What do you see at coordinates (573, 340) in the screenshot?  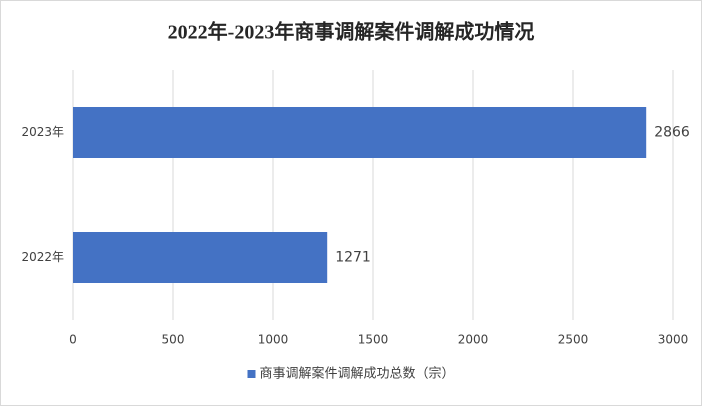 I see `x-tick-label: 2500` at bounding box center [573, 340].